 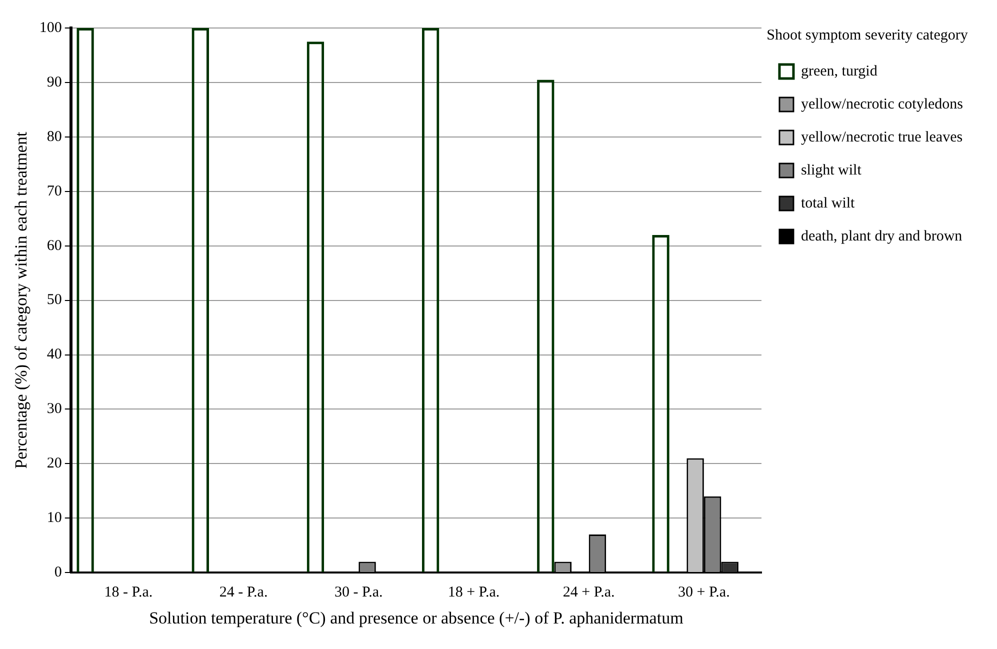 I want to click on x-axis-title: Solution temperature (°C) and presence or absence (+/-) of P. aphanidermatum, so click(x=416, y=618).